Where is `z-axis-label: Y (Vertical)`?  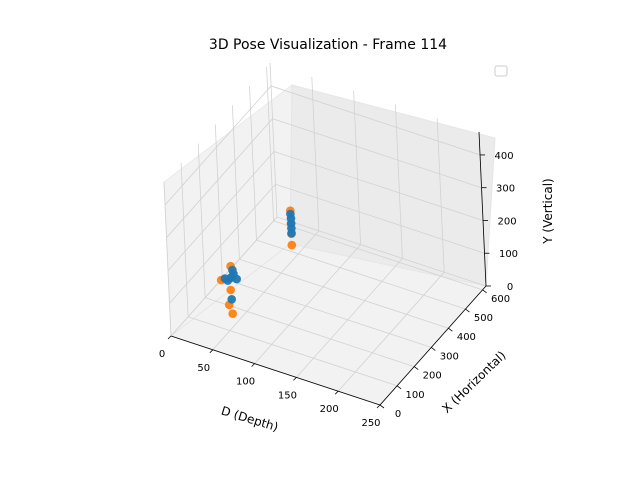
z-axis-label: Y (Vertical) is located at coordinates (548, 211).